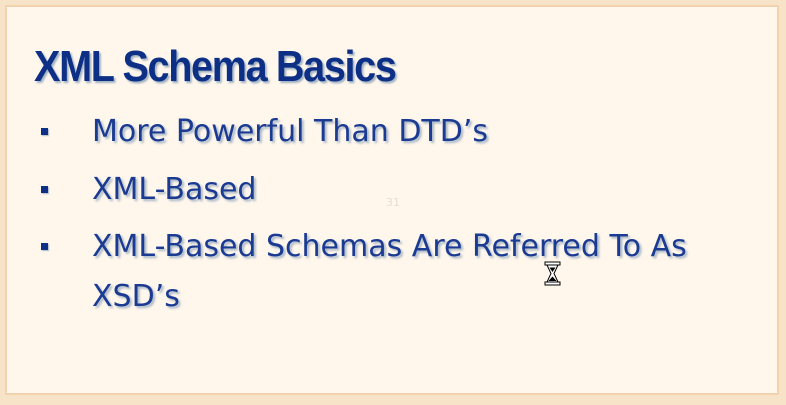 The height and width of the screenshot is (405, 786). What do you see at coordinates (215, 66) in the screenshot?
I see `slide-title: XML Schema Basics` at bounding box center [215, 66].